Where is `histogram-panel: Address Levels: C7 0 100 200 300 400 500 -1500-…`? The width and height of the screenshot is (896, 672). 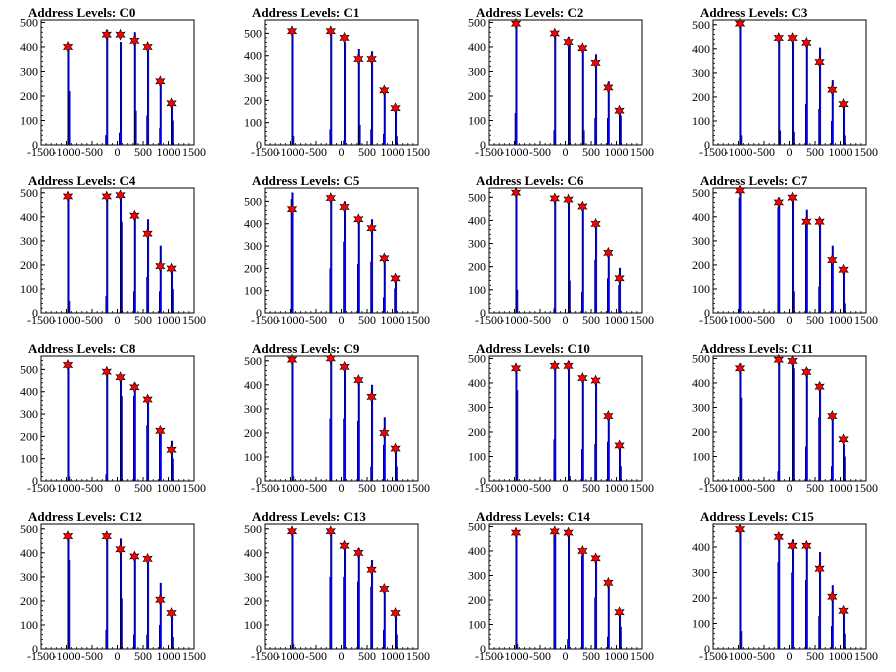 histogram-panel: Address Levels: C7 0 100 200 300 400 500 -1500-… is located at coordinates (784, 252).